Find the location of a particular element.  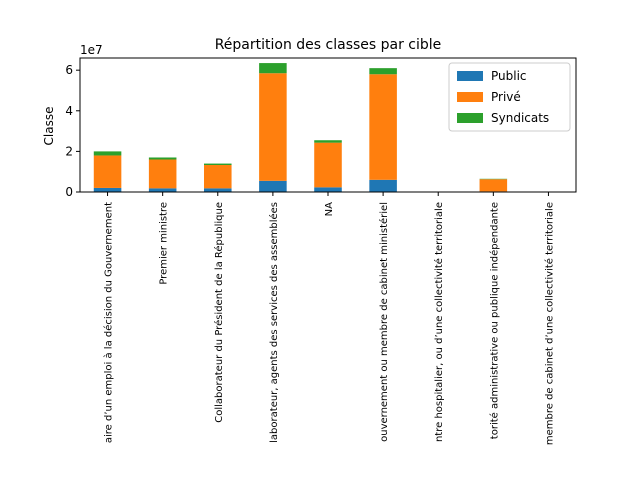

chart-title: Répartition des classes par cible is located at coordinates (328, 45).